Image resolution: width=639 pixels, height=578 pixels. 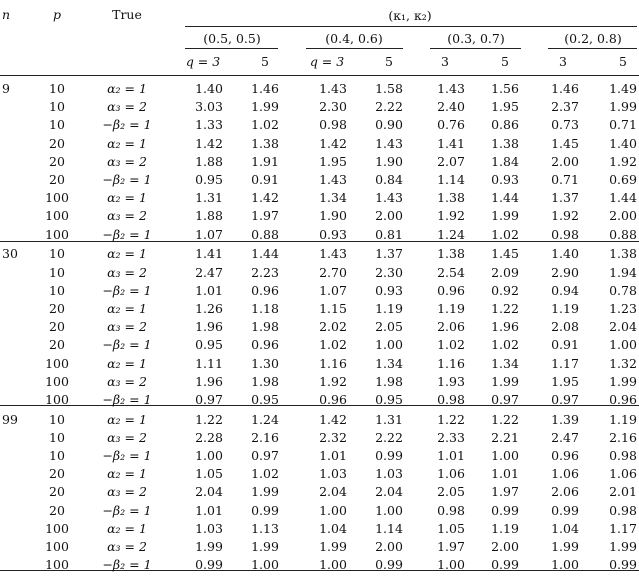 I want to click on cell-value: 0.99, so click(x=623, y=565).